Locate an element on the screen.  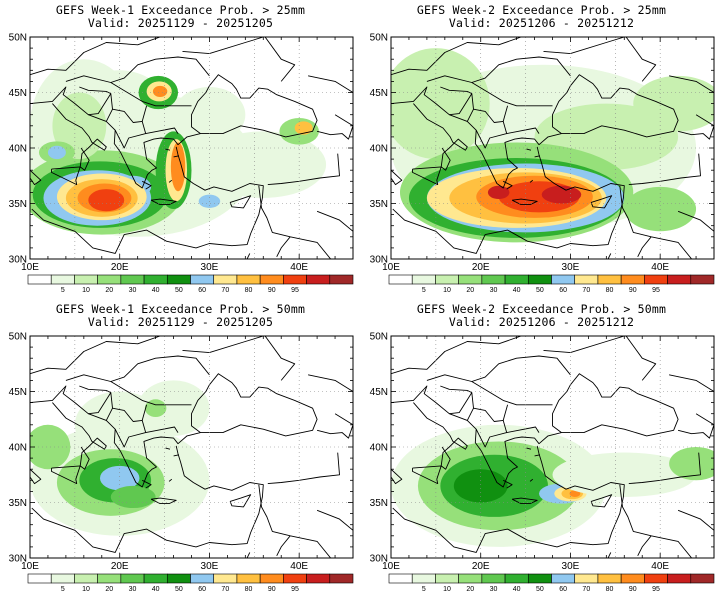
colorbar-tick-label: 20 is located at coordinates (470, 290).